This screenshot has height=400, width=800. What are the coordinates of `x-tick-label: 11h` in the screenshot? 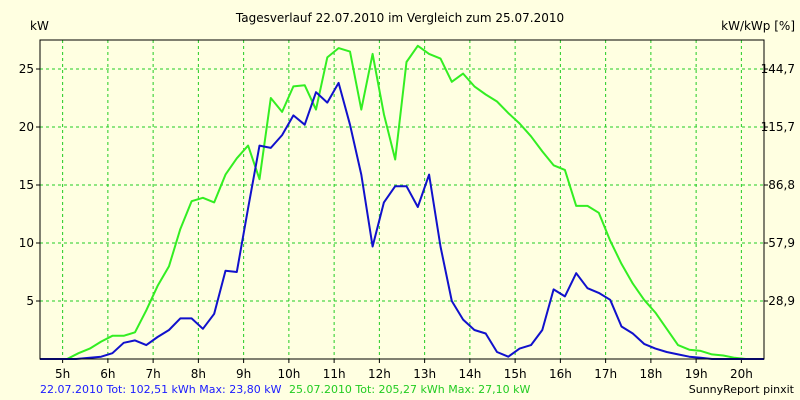 It's located at (334, 374).